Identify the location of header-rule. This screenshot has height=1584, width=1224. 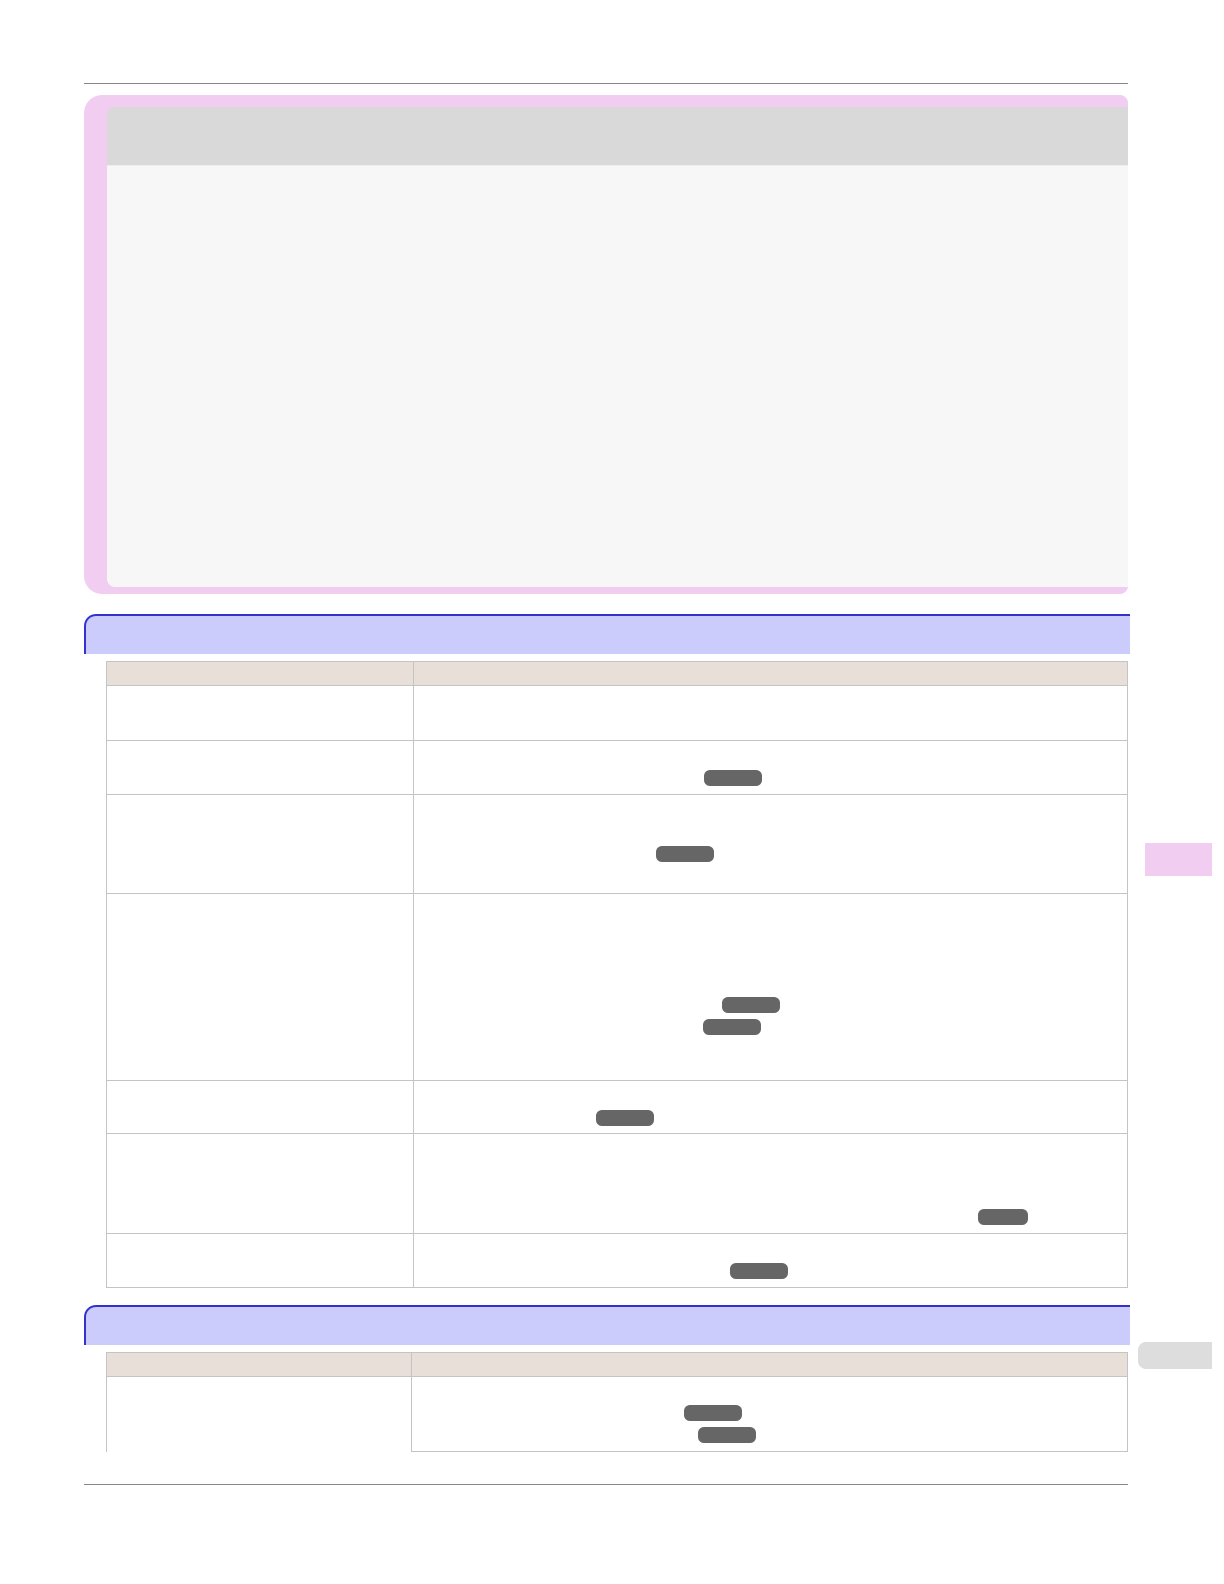
(606, 83).